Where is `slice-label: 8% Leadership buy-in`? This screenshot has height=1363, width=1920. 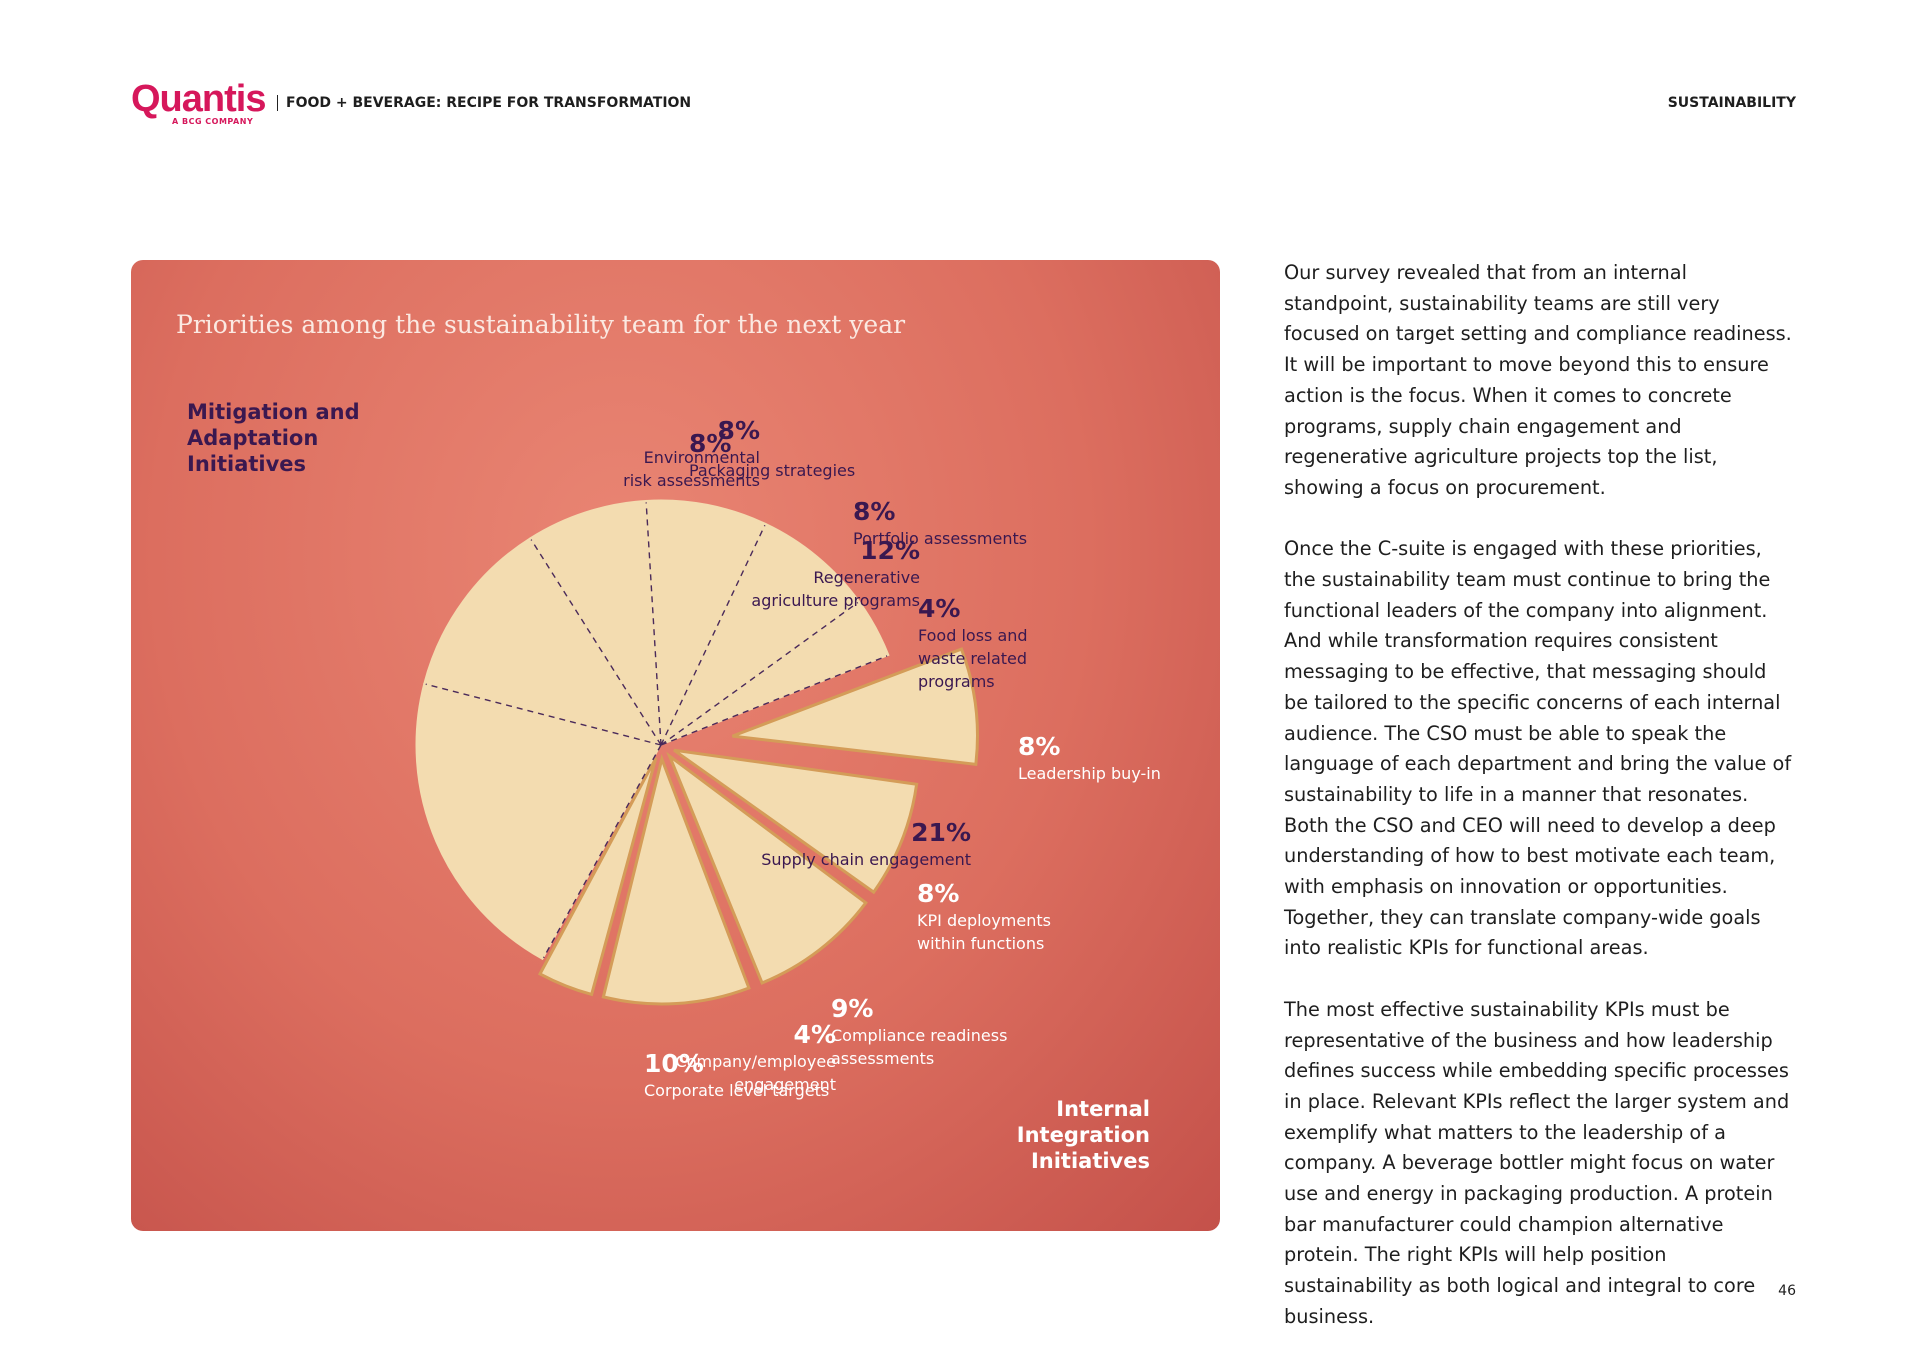
slice-label: 8% Leadership buy-in is located at coordinates (1108, 758).